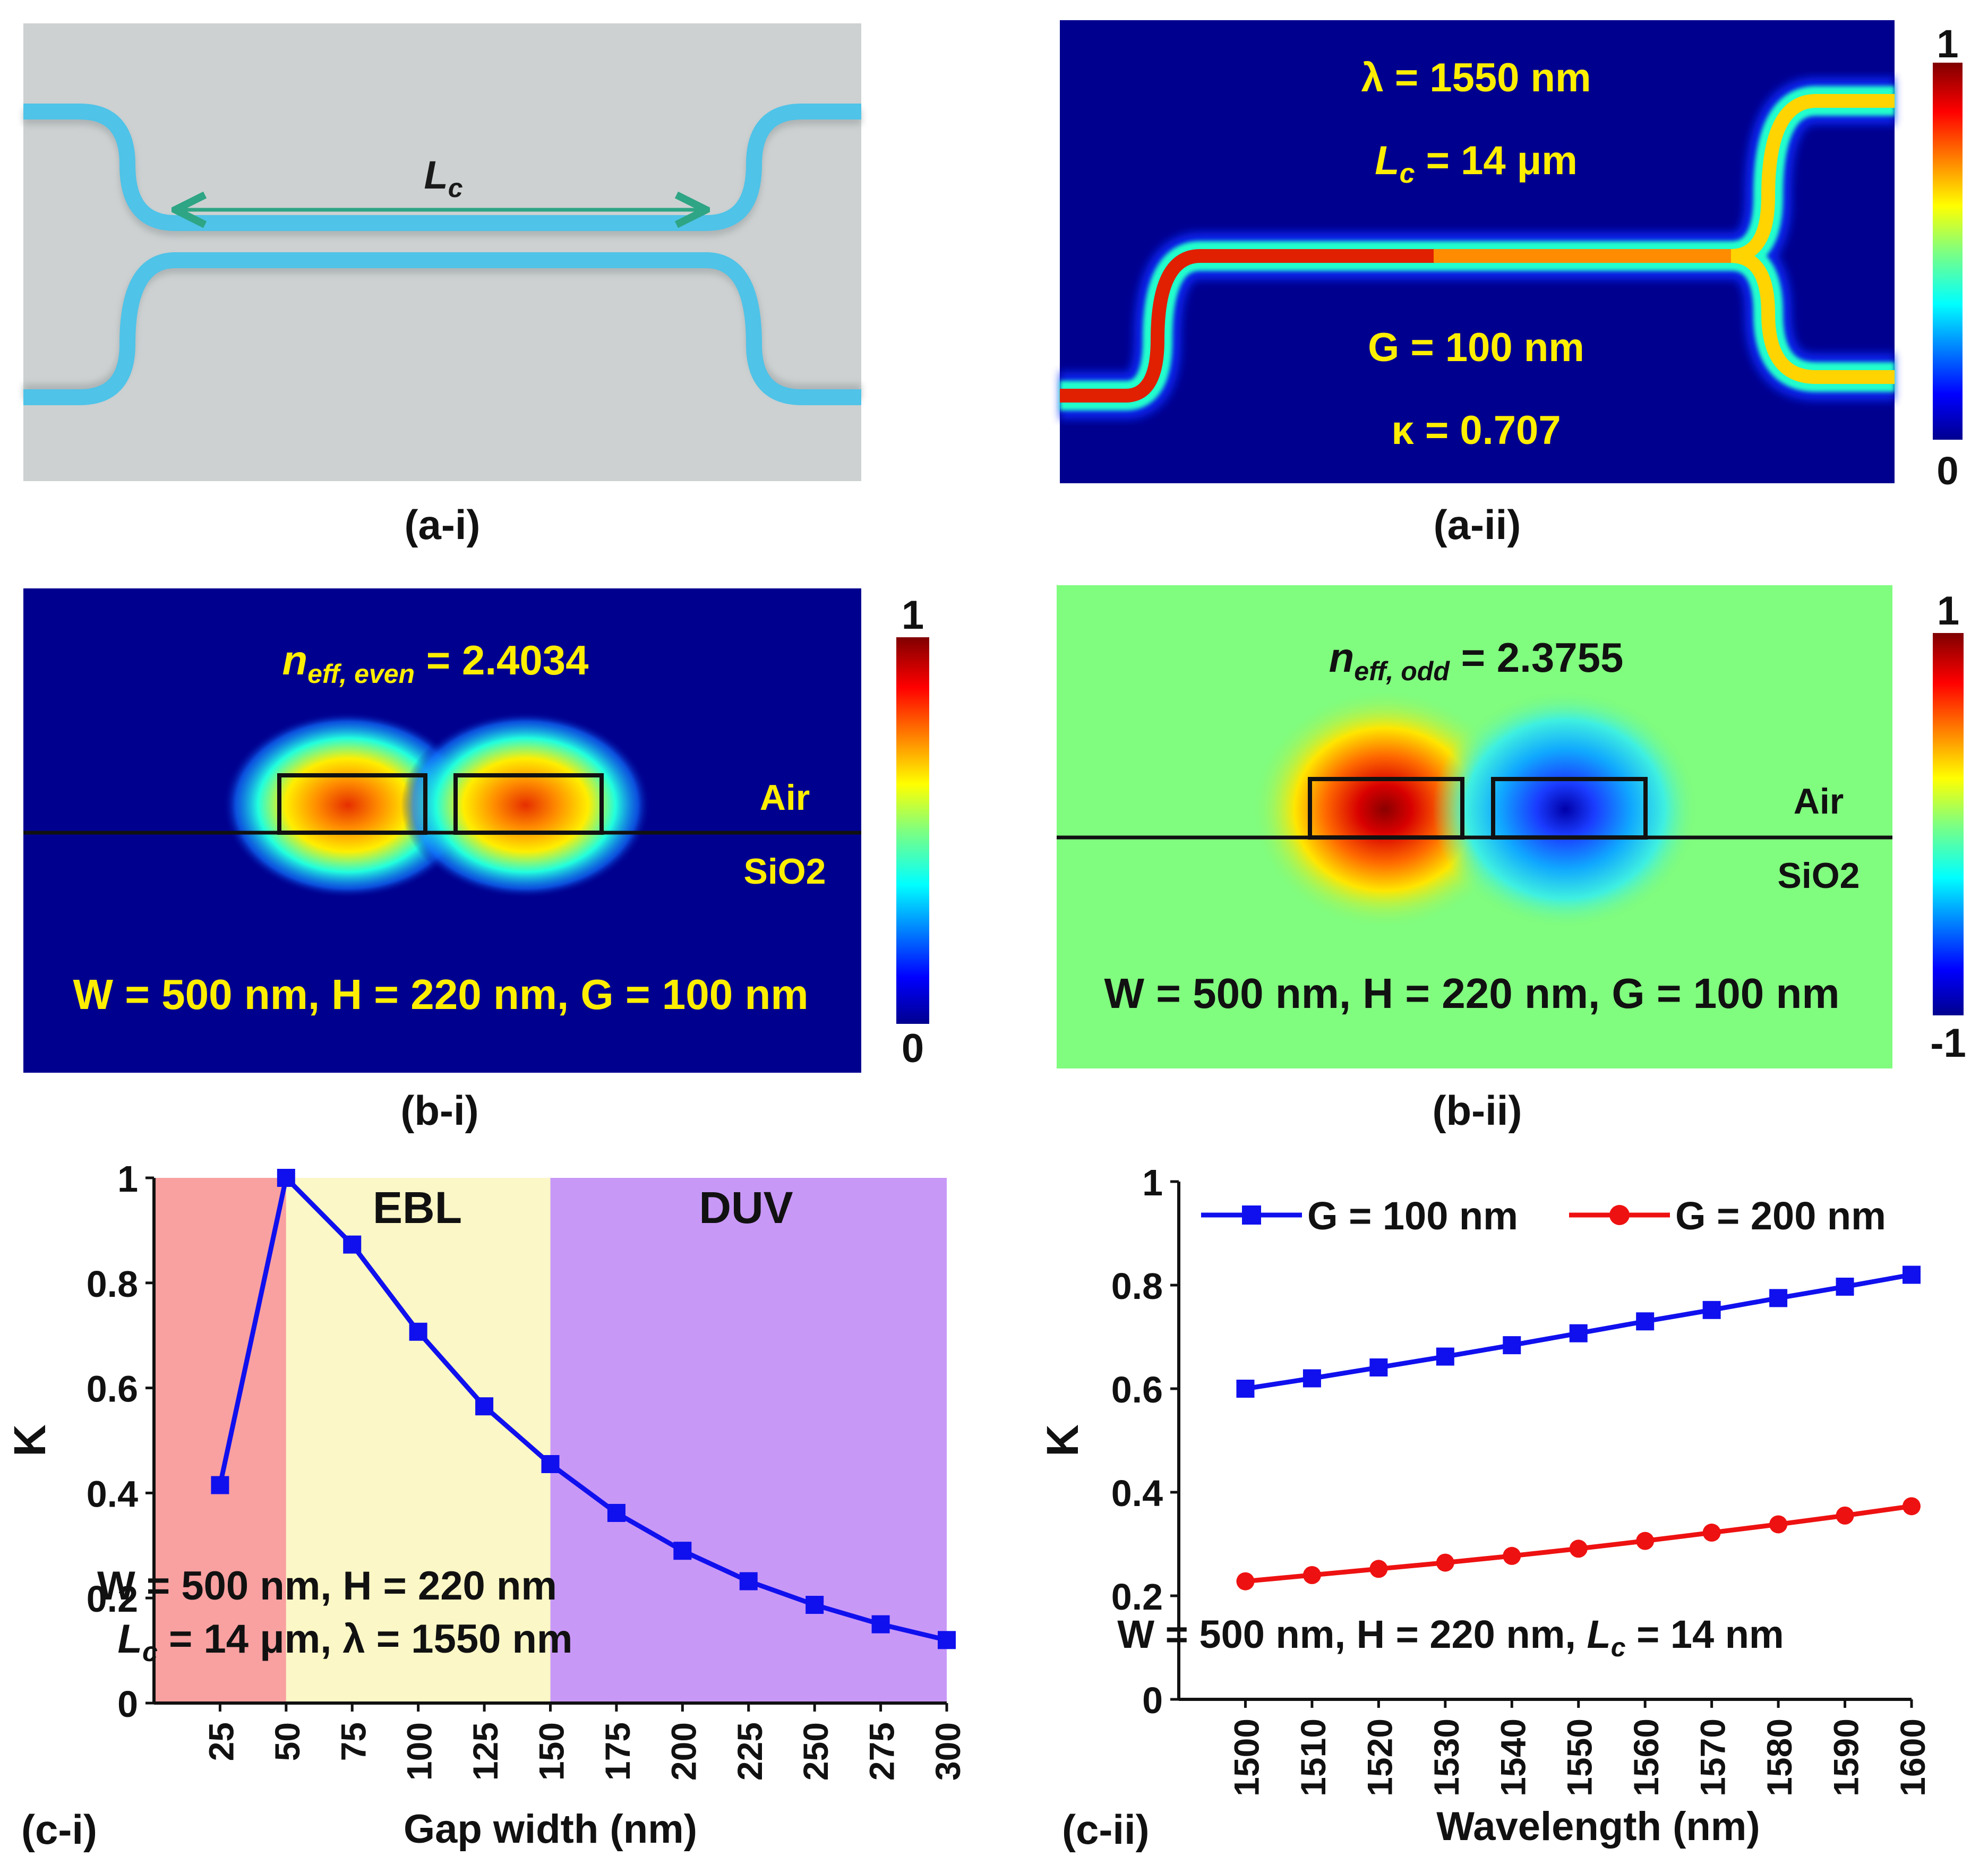 This screenshot has height=1873, width=1988. I want to click on mode-lobe-negative, so click(1565, 809).